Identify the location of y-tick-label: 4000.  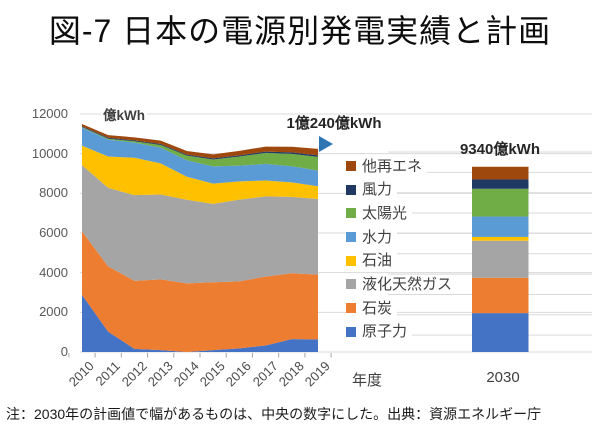
(53, 272).